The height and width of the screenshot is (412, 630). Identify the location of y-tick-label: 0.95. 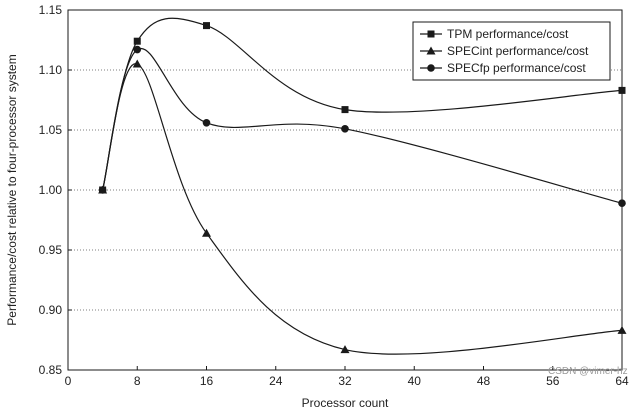
(51, 250).